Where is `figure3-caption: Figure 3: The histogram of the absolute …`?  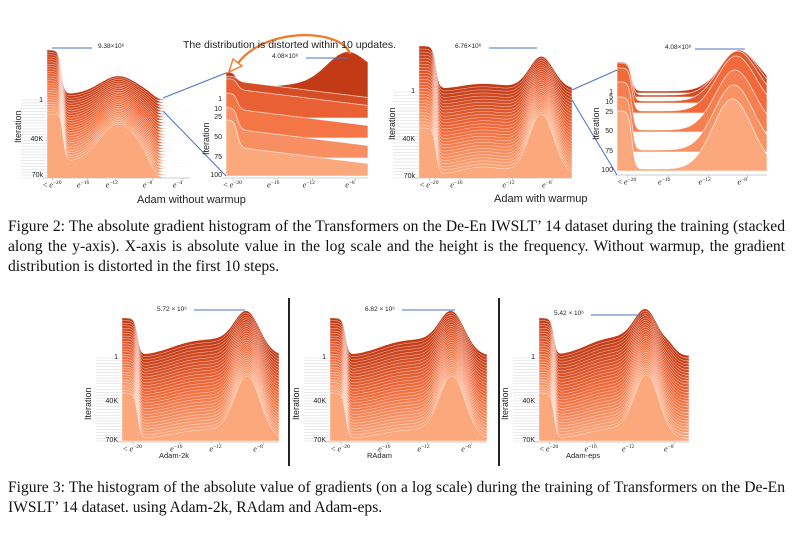
figure3-caption: Figure 3: The histogram of the absolute … is located at coordinates (396, 497).